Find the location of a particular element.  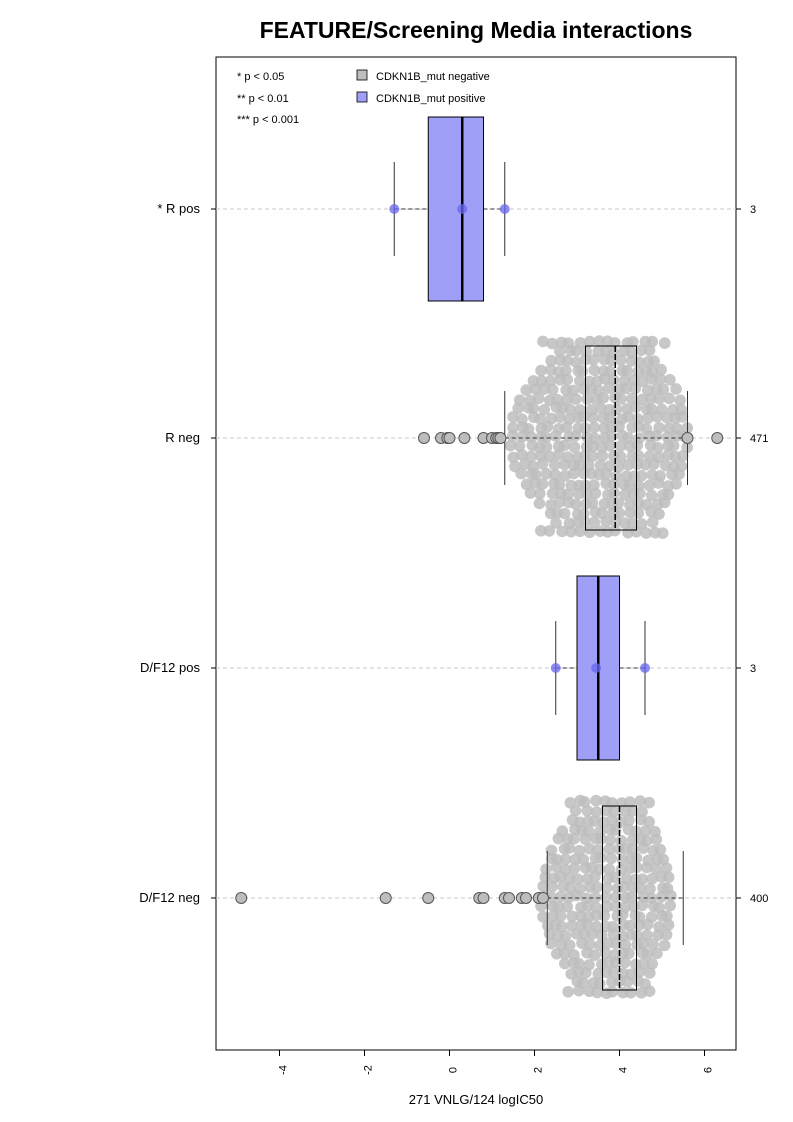

legend-label-negative: CDKN1B_mut negative is located at coordinates (433, 77).